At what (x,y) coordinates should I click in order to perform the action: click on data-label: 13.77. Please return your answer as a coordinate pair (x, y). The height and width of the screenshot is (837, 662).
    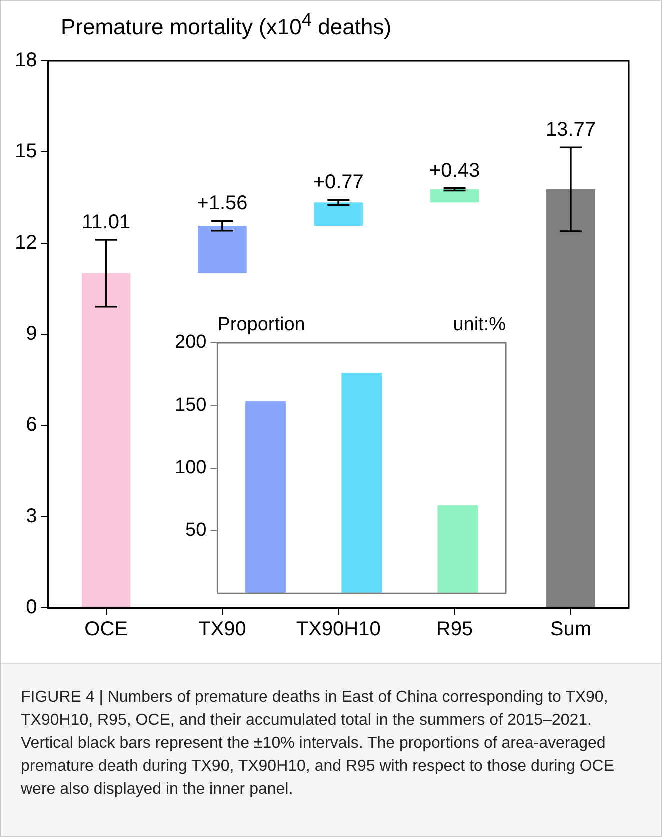
    Looking at the image, I should click on (571, 130).